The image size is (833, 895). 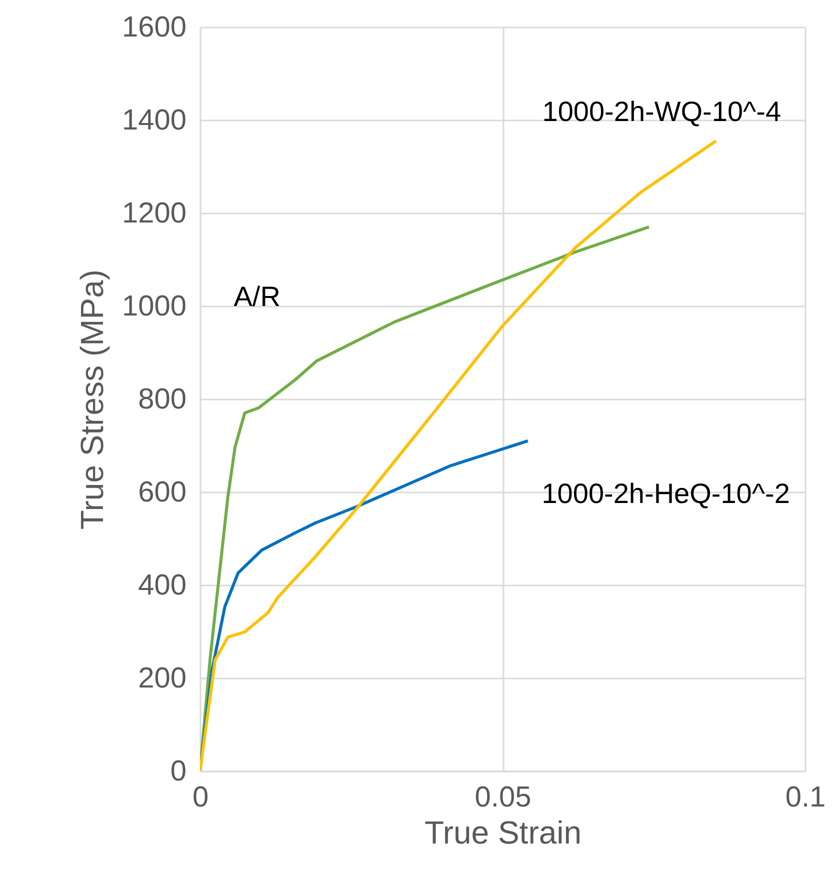 I want to click on x-tick-label: 0.1, so click(x=805, y=798).